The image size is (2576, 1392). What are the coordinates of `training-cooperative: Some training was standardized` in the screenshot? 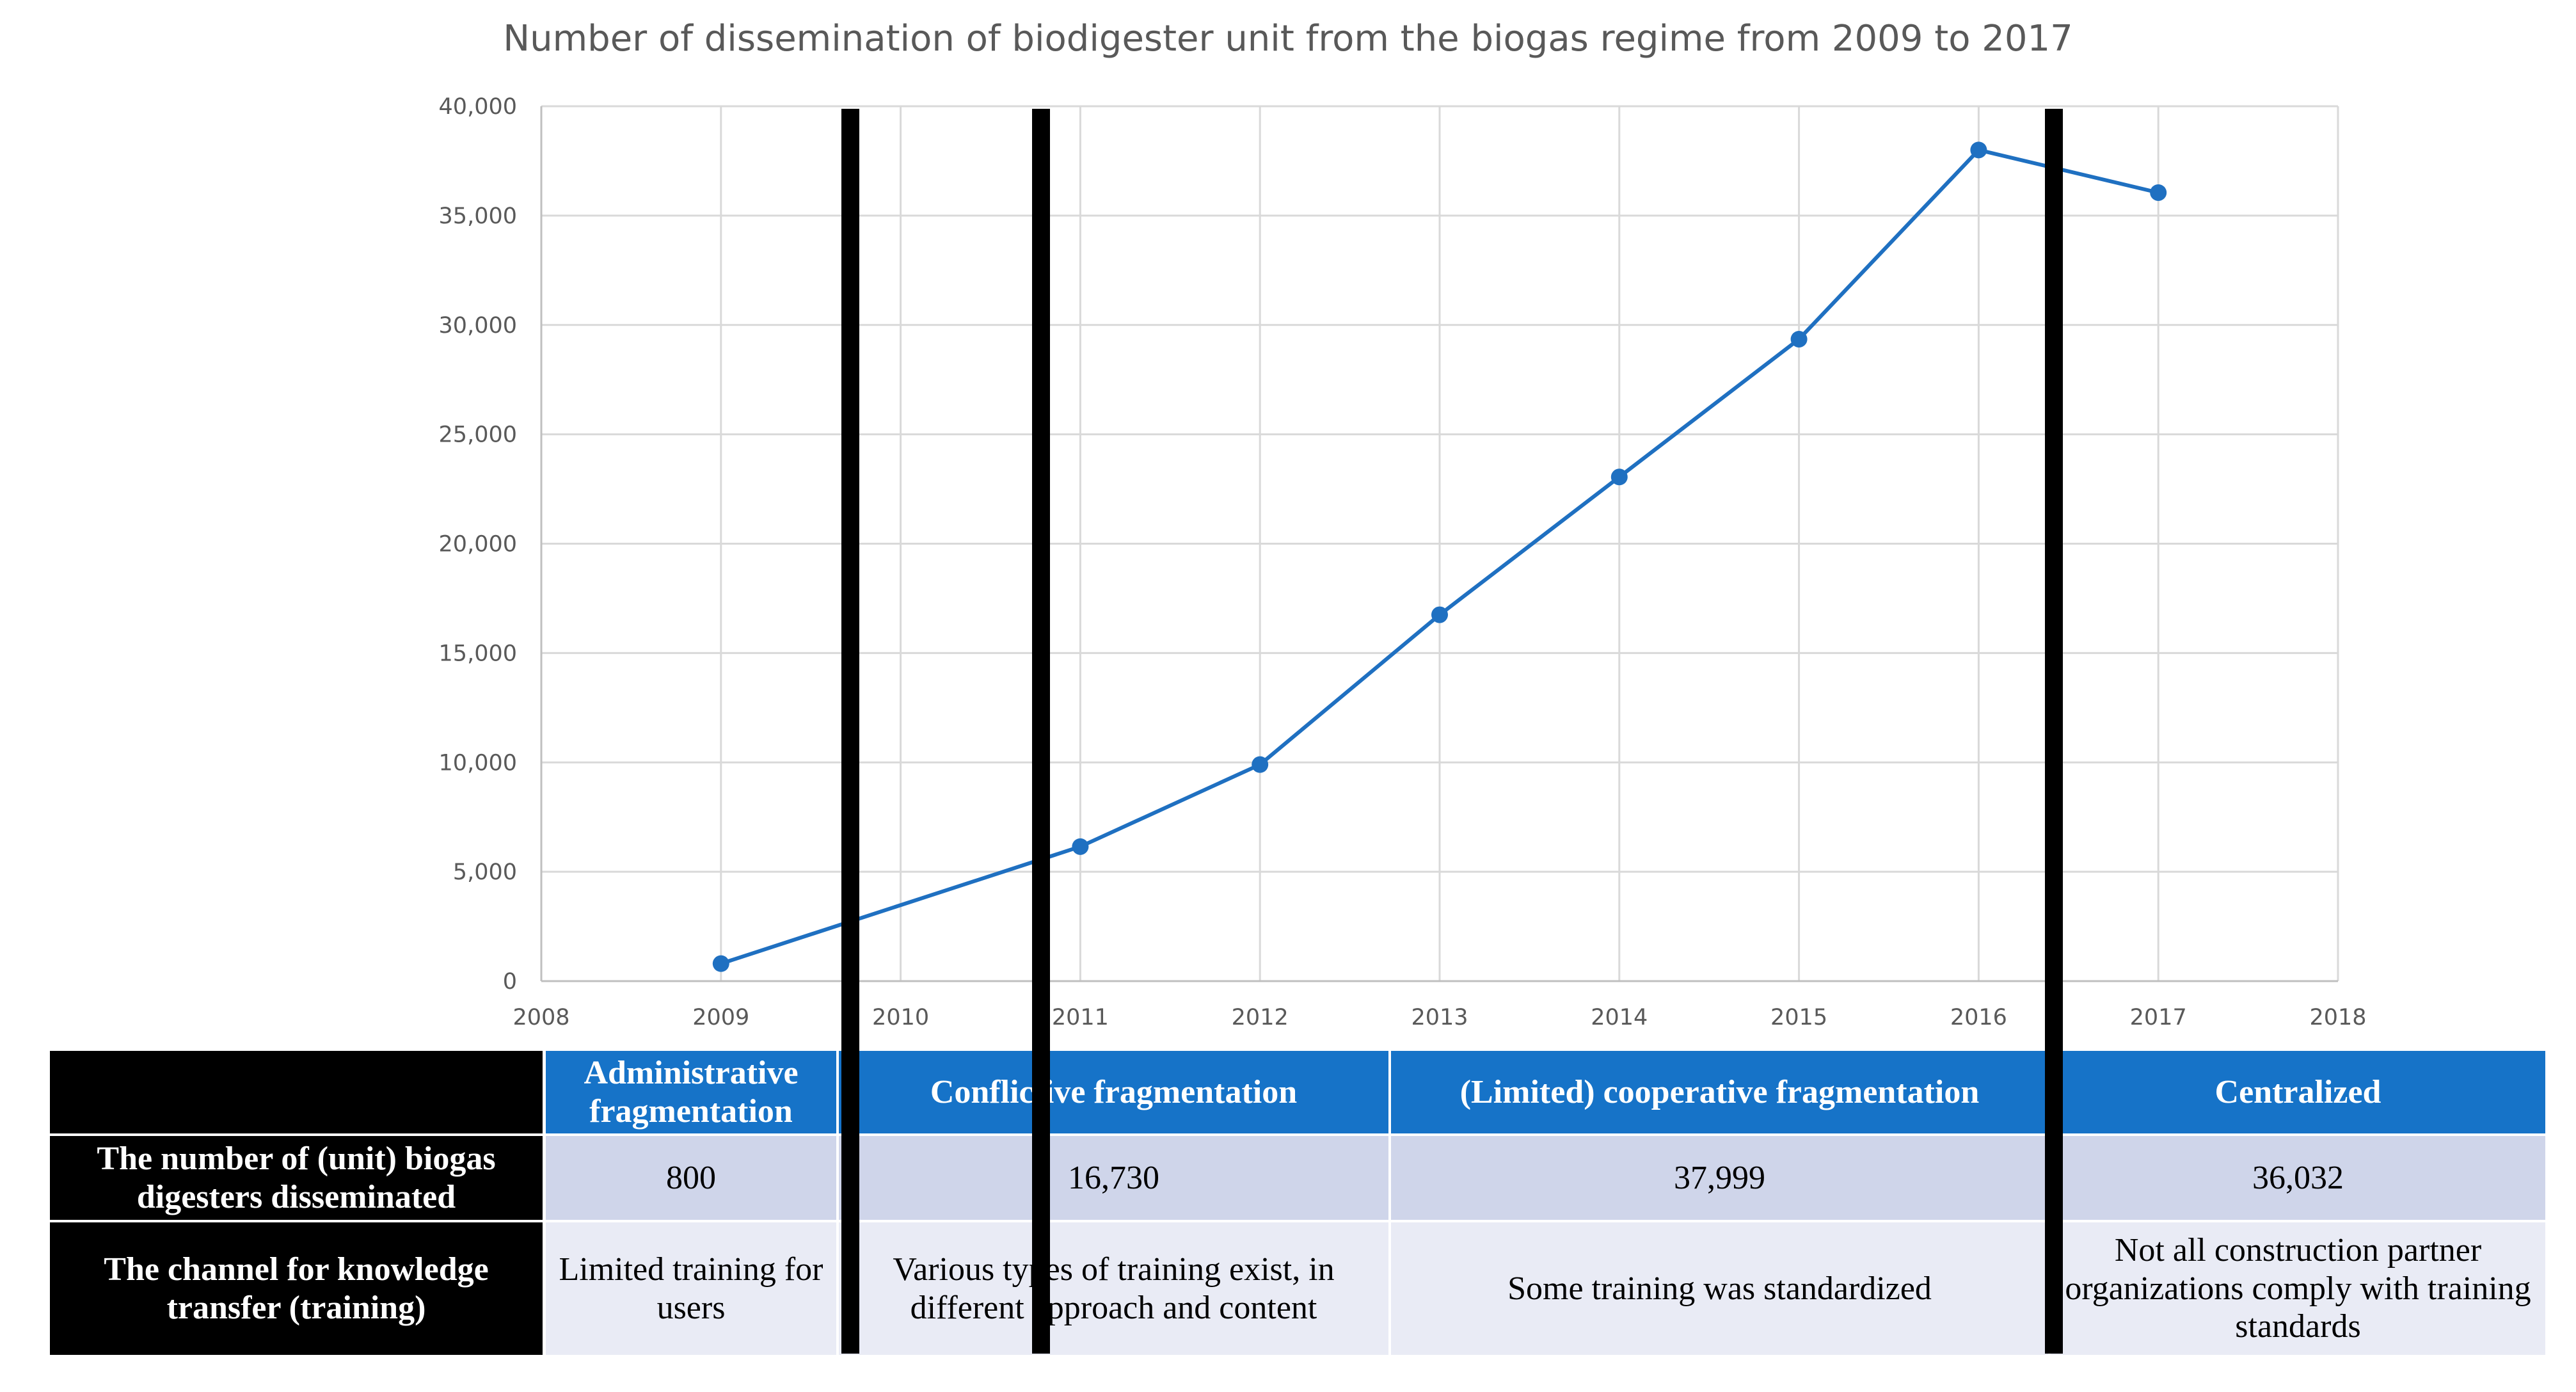 It's located at (1720, 1288).